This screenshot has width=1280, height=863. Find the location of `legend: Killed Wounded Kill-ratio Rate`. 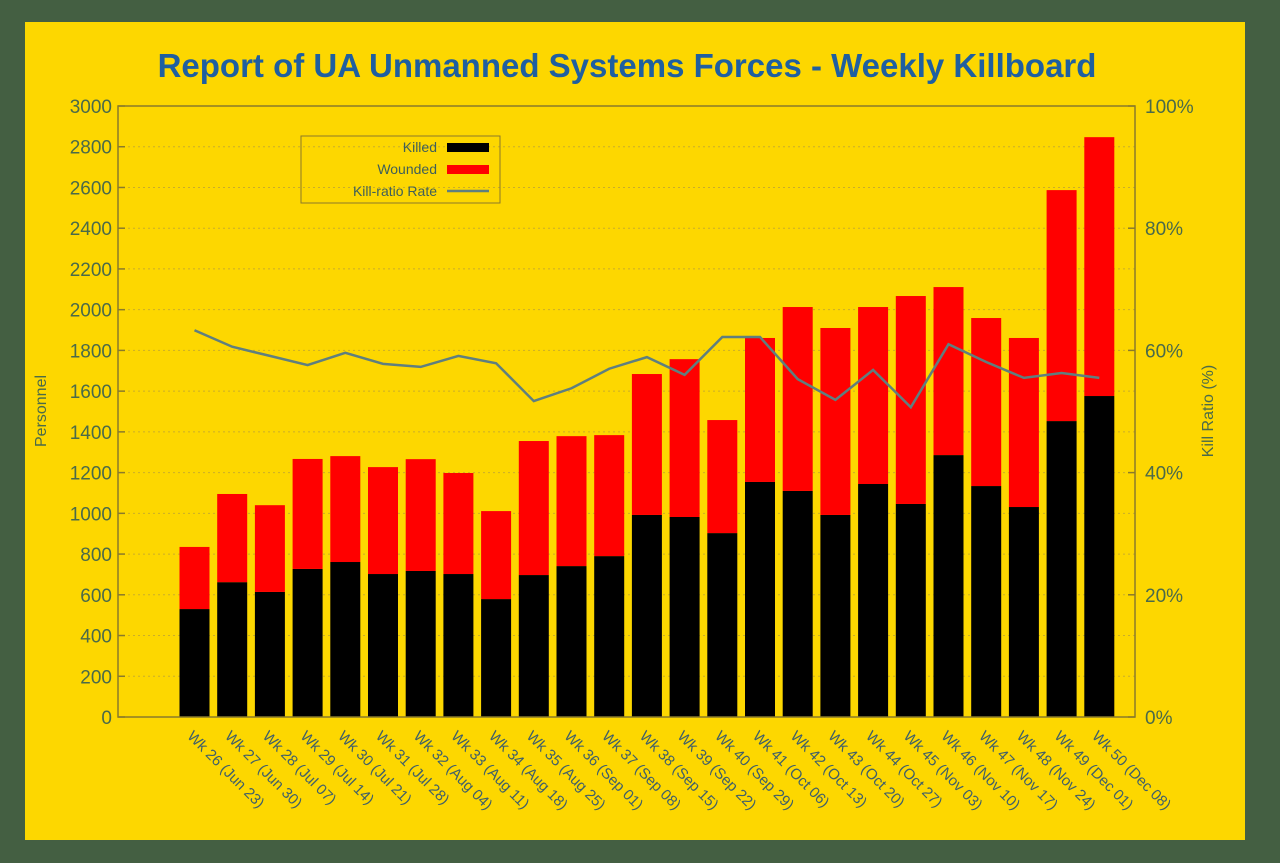

legend: Killed Wounded Kill-ratio Rate is located at coordinates (400, 169).